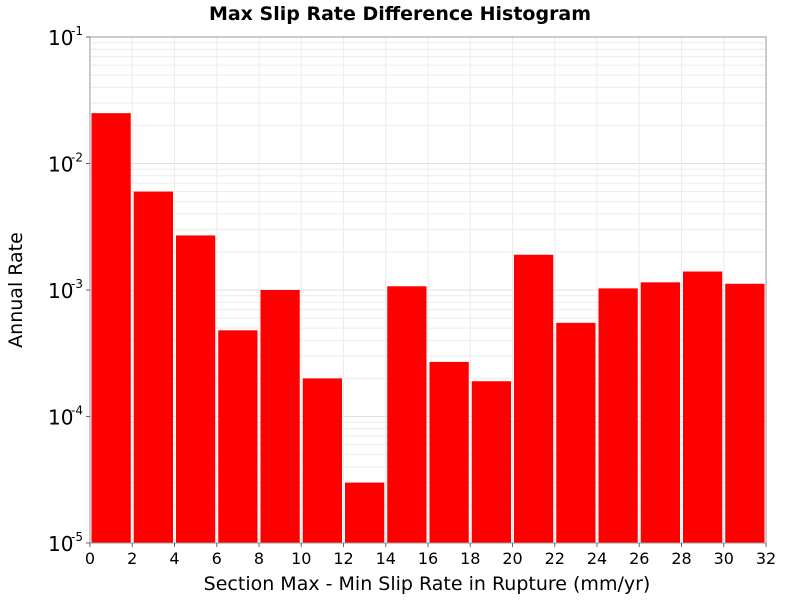 The height and width of the screenshot is (600, 800). I want to click on x-tick-label: 20, so click(512, 558).